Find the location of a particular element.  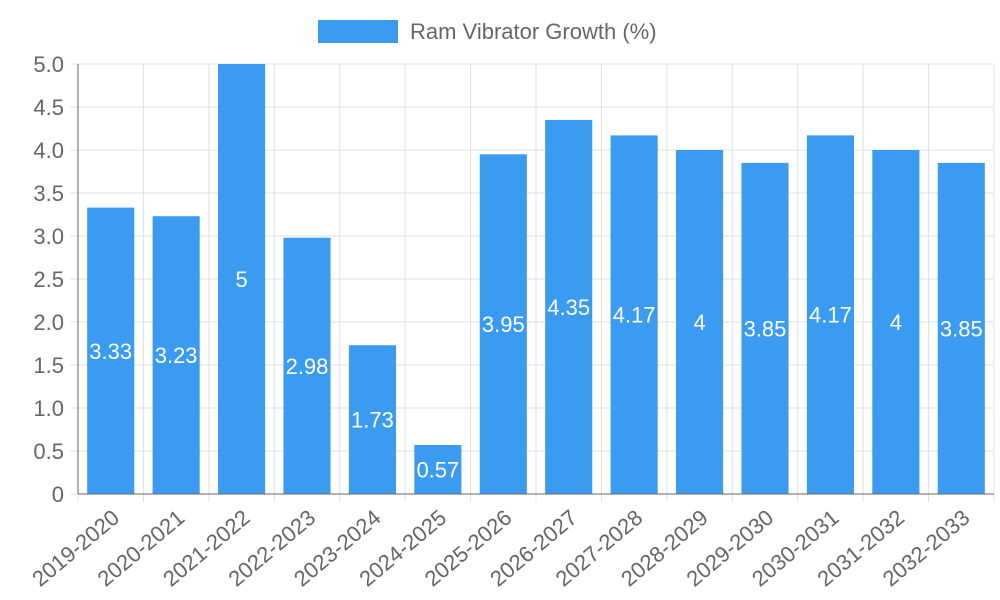

bar-data-label: 2.98 is located at coordinates (307, 366).